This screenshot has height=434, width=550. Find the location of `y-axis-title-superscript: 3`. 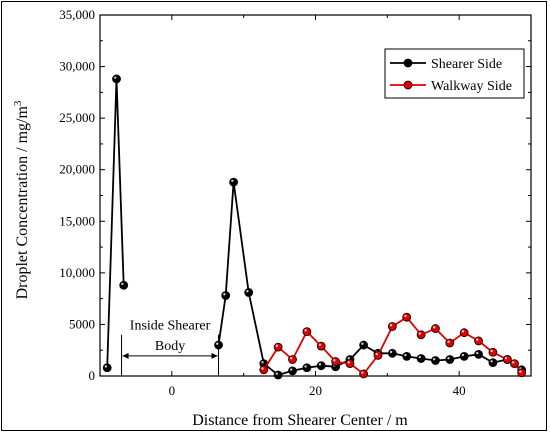

y-axis-title-superscript: 3 is located at coordinates (18, 103).